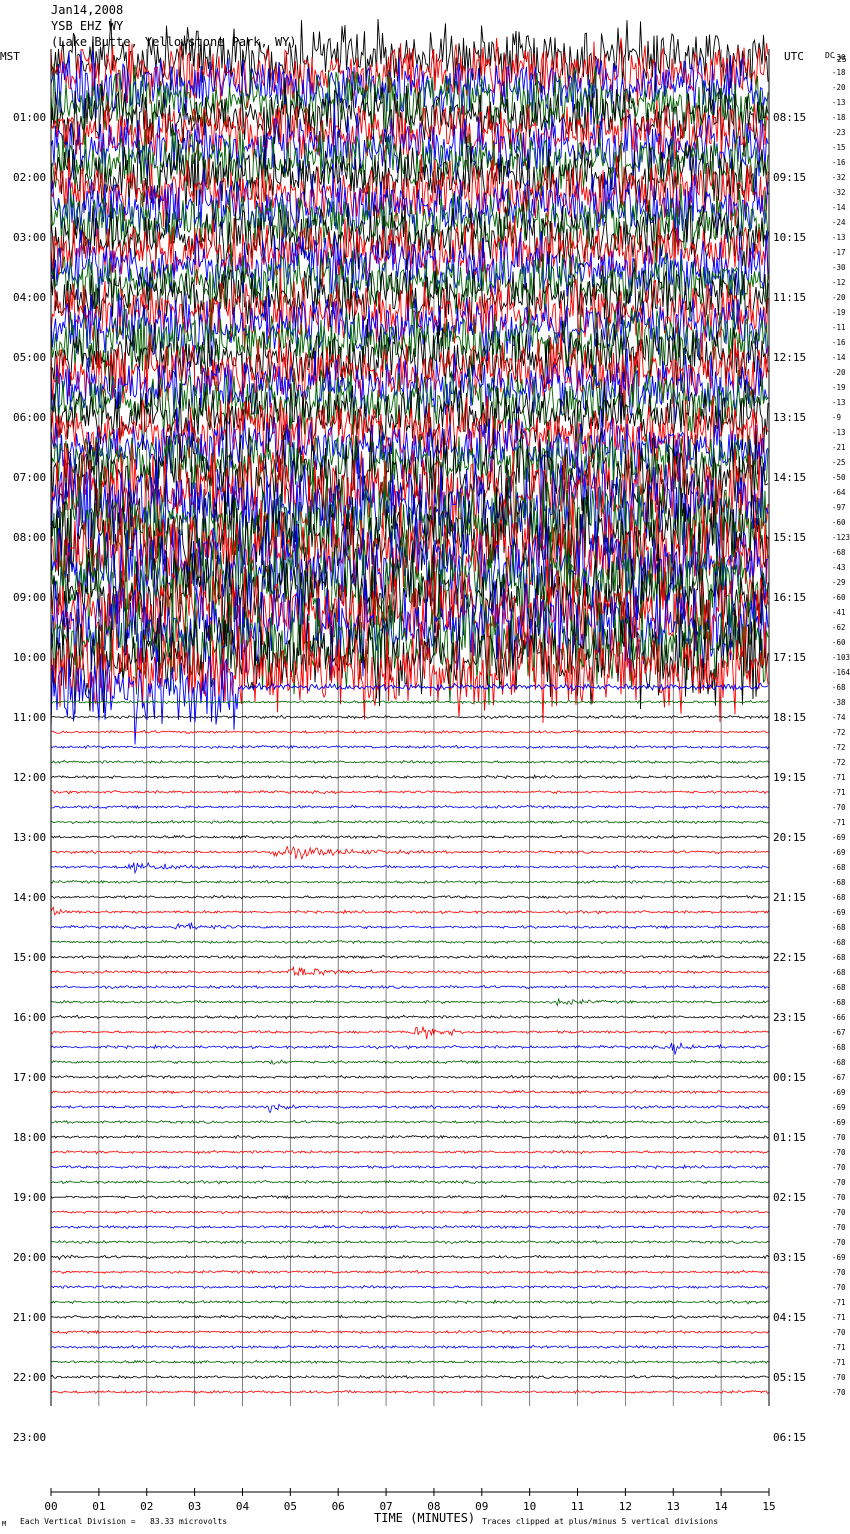 Image resolution: width=850 pixels, height=1534 pixels. I want to click on dc-offset-label: -18, so click(839, 72).